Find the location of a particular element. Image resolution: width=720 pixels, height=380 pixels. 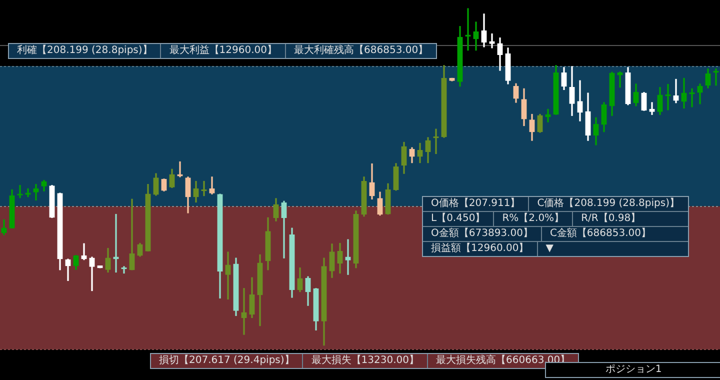

annotation: 利確【208.199 (28.8pips)】 is located at coordinates (85, 51).